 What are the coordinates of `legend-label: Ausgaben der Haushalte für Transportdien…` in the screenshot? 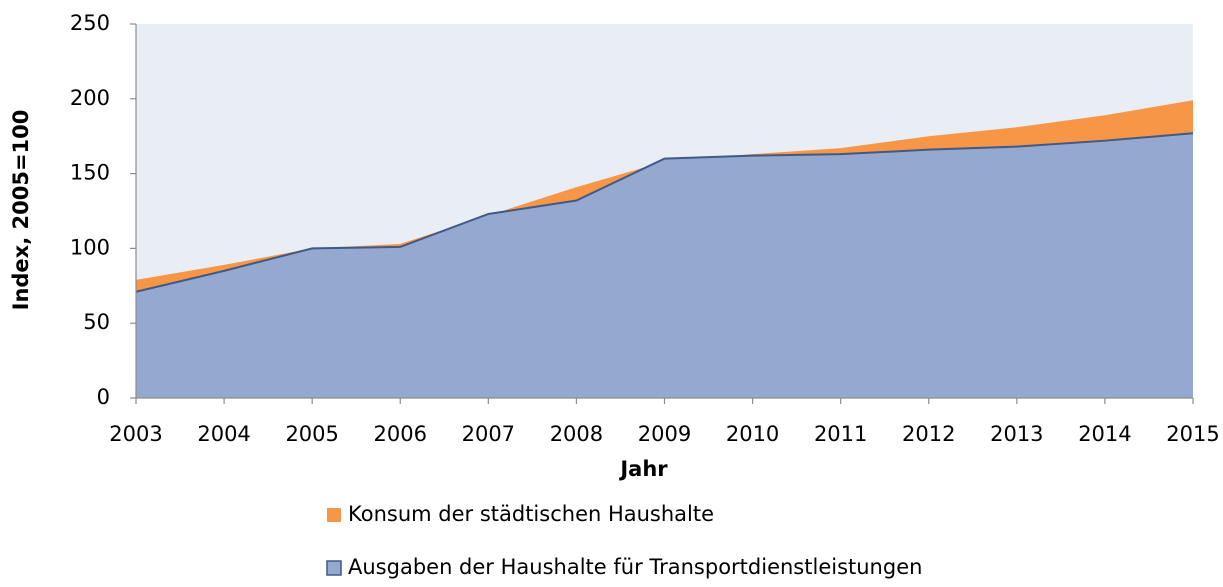 It's located at (635, 567).